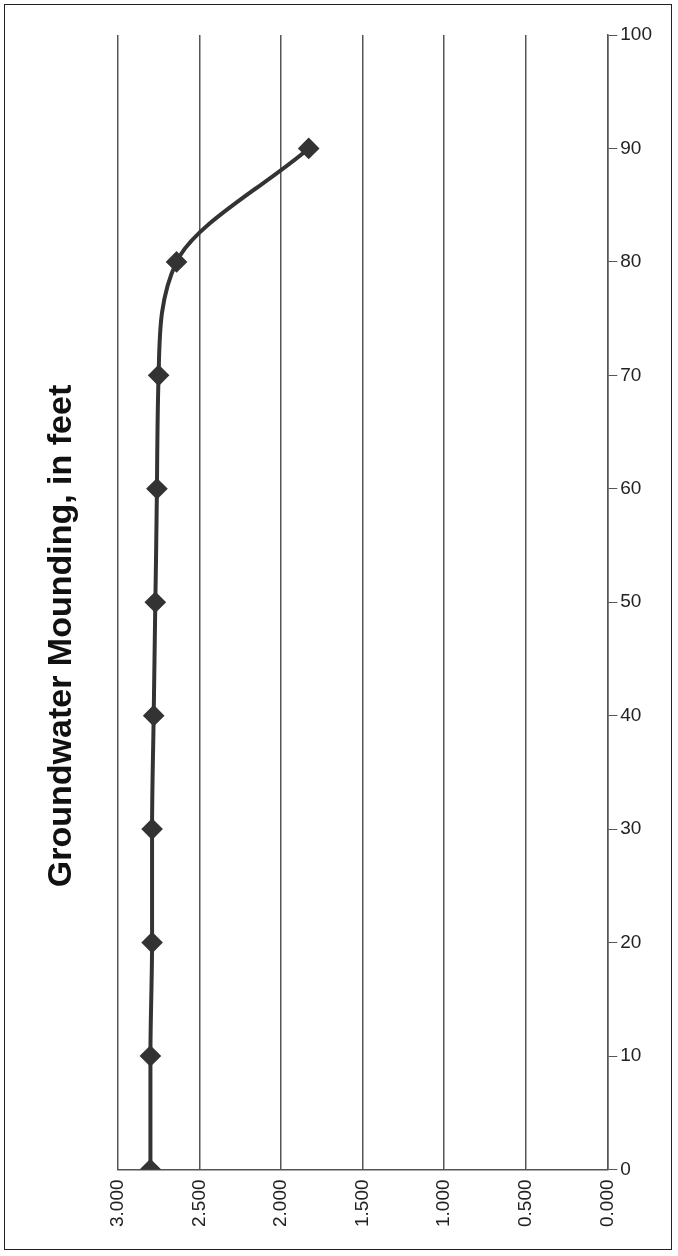  Describe the element at coordinates (280, 1203) in the screenshot. I see `x-tick-label: 2.000` at that location.